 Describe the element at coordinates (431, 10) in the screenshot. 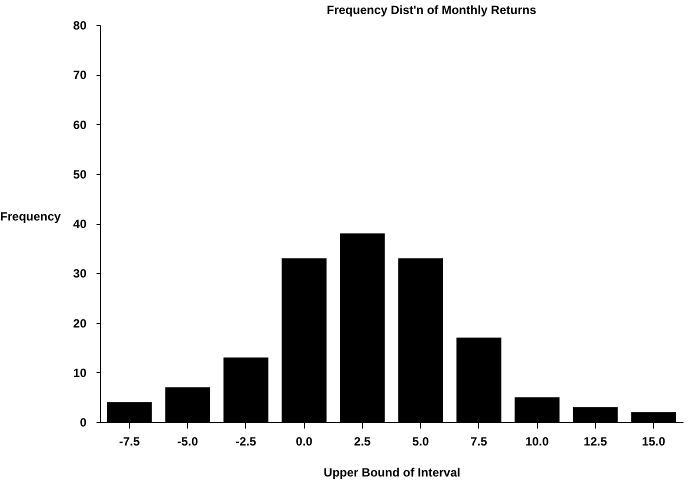

I see `chart-title: Frequency Dist'n of Monthly Returns` at that location.